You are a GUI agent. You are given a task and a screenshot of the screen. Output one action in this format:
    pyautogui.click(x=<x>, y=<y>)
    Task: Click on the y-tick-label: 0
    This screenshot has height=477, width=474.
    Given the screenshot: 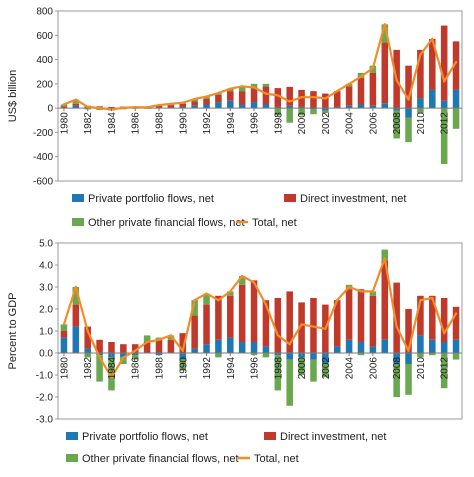 What is the action you would take?
    pyautogui.click(x=50, y=109)
    